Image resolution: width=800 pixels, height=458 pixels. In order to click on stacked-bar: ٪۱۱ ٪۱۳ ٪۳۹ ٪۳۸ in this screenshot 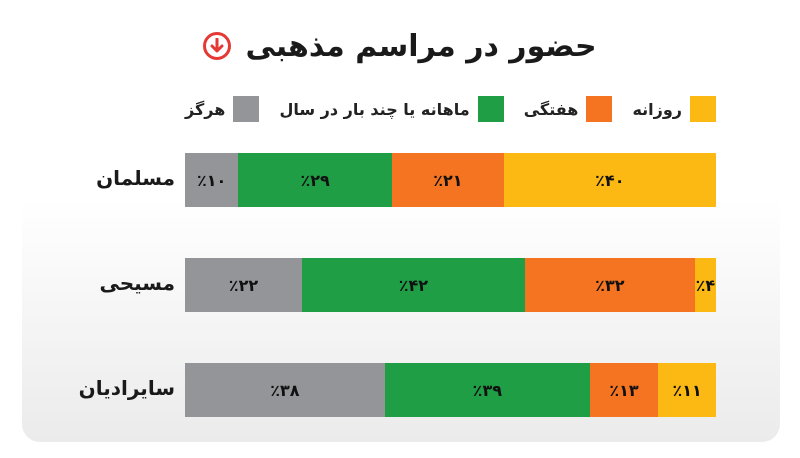, I will do `click(450, 390)`.